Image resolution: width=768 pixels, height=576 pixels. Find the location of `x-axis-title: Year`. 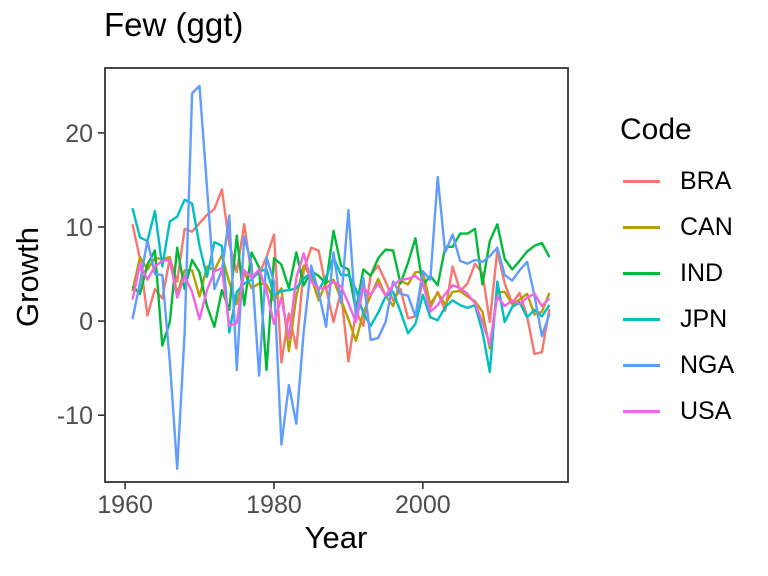

x-axis-title: Year is located at coordinates (336, 537).